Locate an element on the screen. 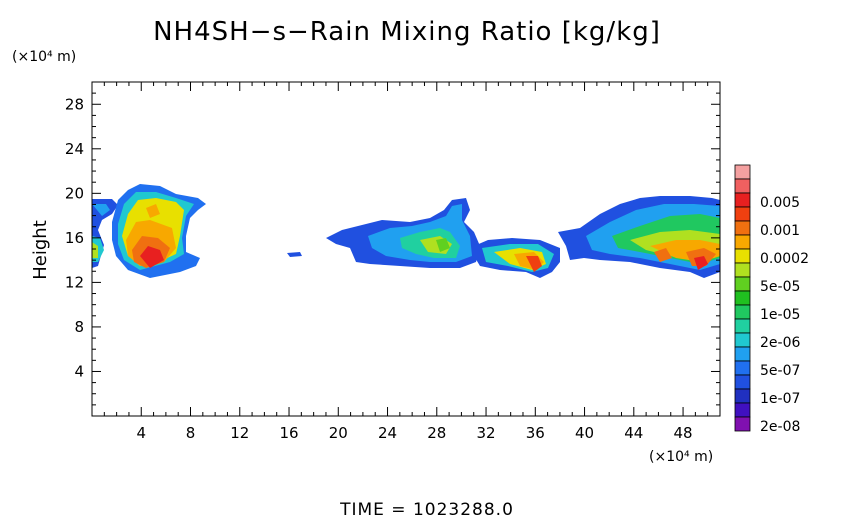 The height and width of the screenshot is (519, 854). y-tick-label: 4 is located at coordinates (79, 371).